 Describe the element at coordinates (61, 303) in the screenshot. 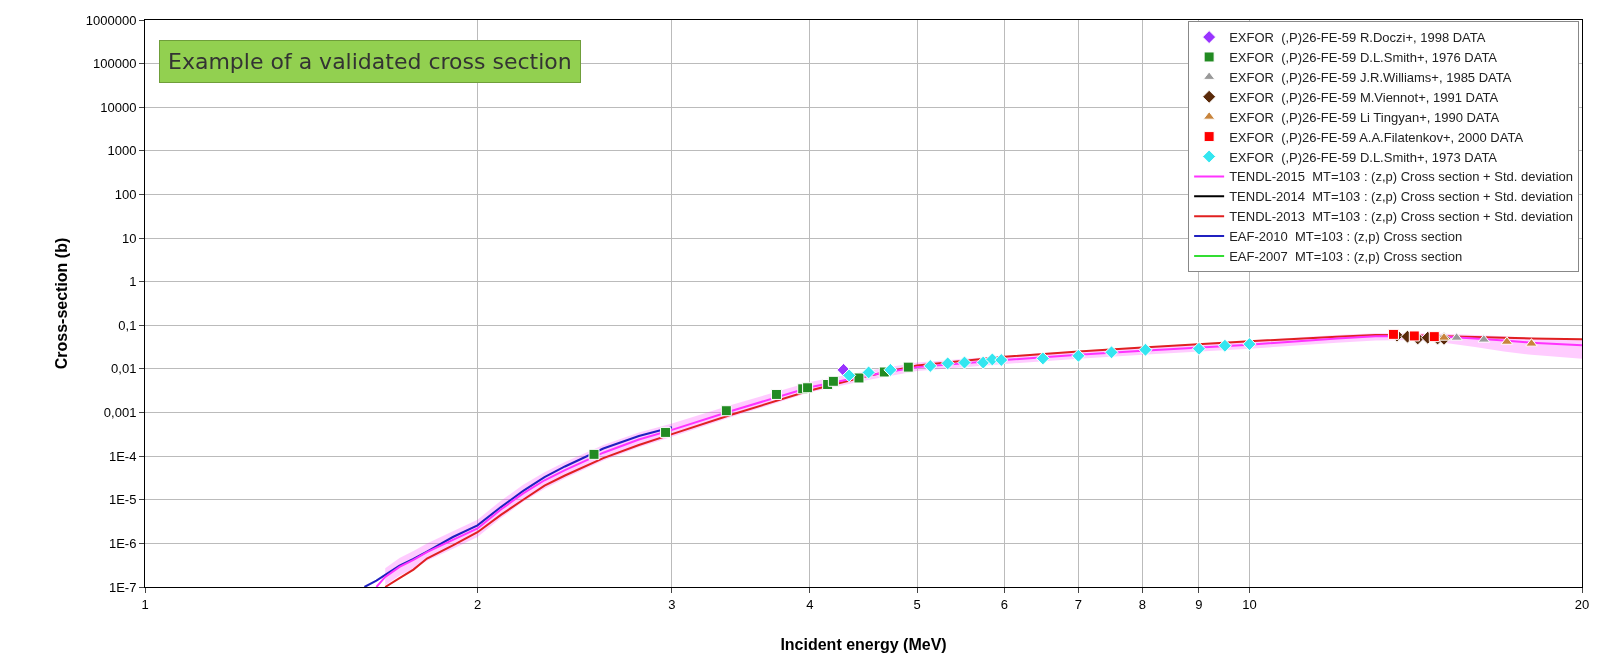

I see `y-axis-title: Cross-section (b)` at that location.